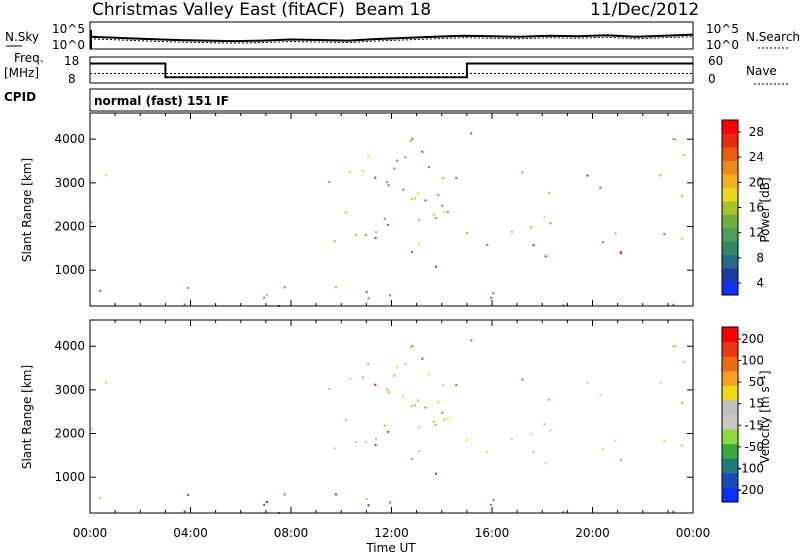 This screenshot has height=554, width=800. What do you see at coordinates (27, 210) in the screenshot?
I see `power-y-axis-label: Slant Range [km]` at bounding box center [27, 210].